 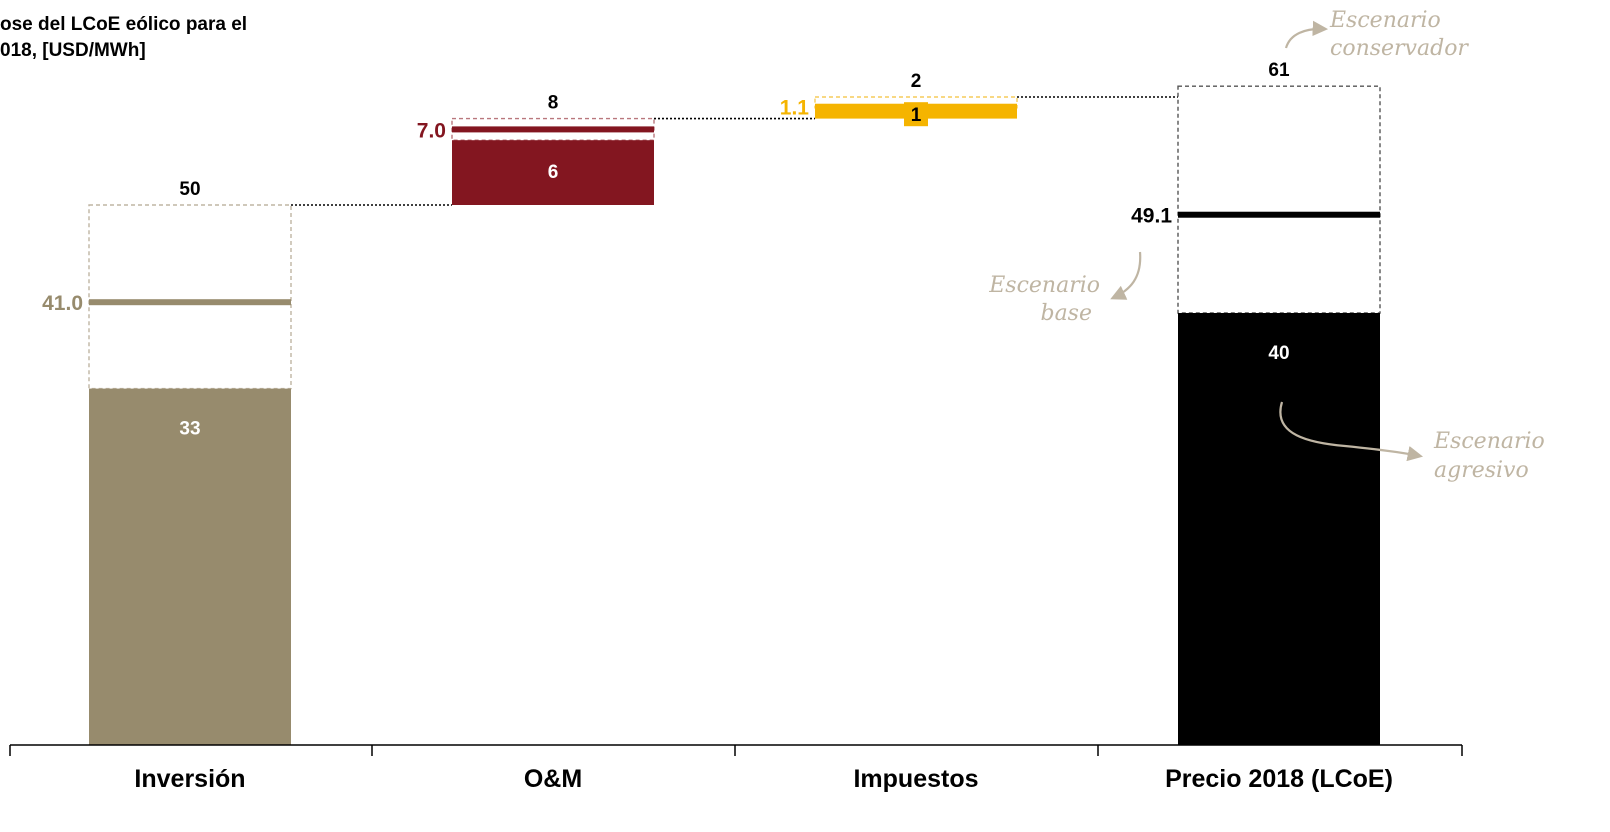 What do you see at coordinates (1066, 313) in the screenshot?
I see `annotation-base-line2: base` at bounding box center [1066, 313].